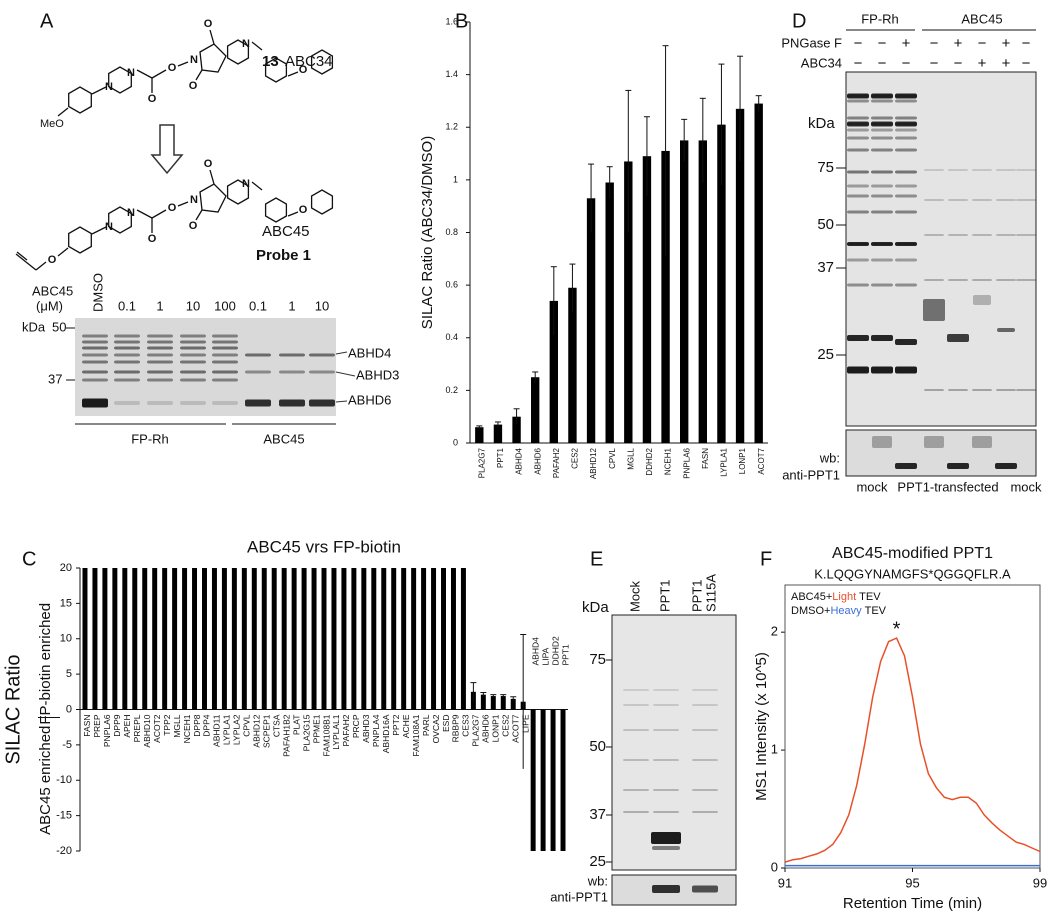 The width and height of the screenshot is (1050, 916). Describe the element at coordinates (593, 463) in the screenshot. I see `x-tick-label: ABHD12` at that location.